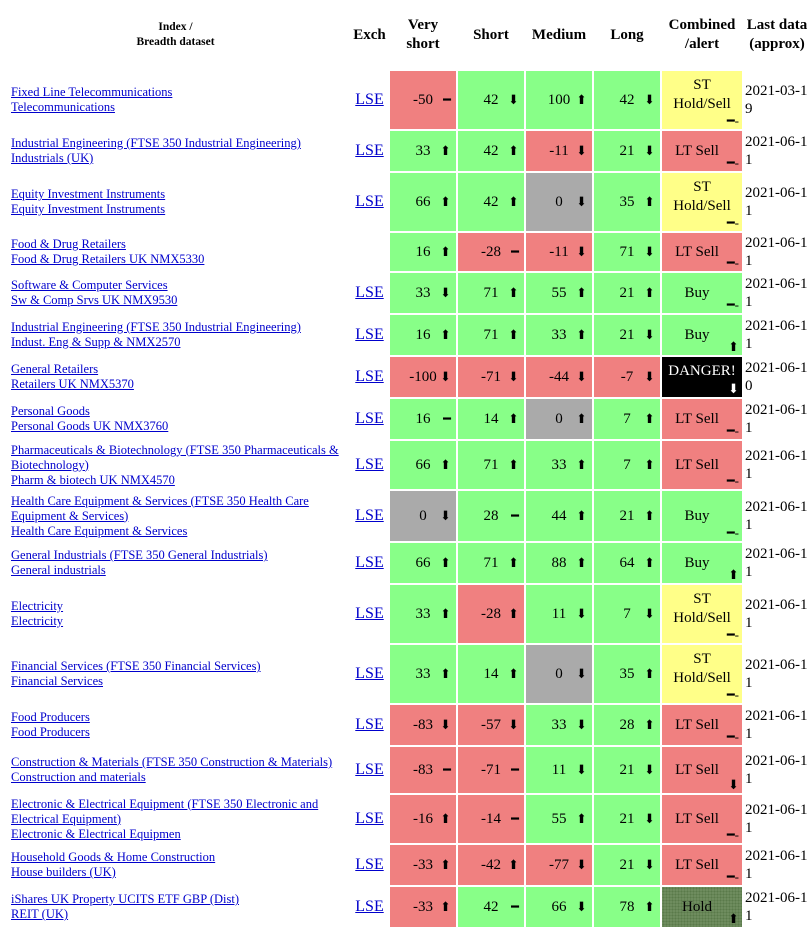 This screenshot has height=939, width=812. Describe the element at coordinates (369, 34) in the screenshot. I see `header: Exch` at that location.